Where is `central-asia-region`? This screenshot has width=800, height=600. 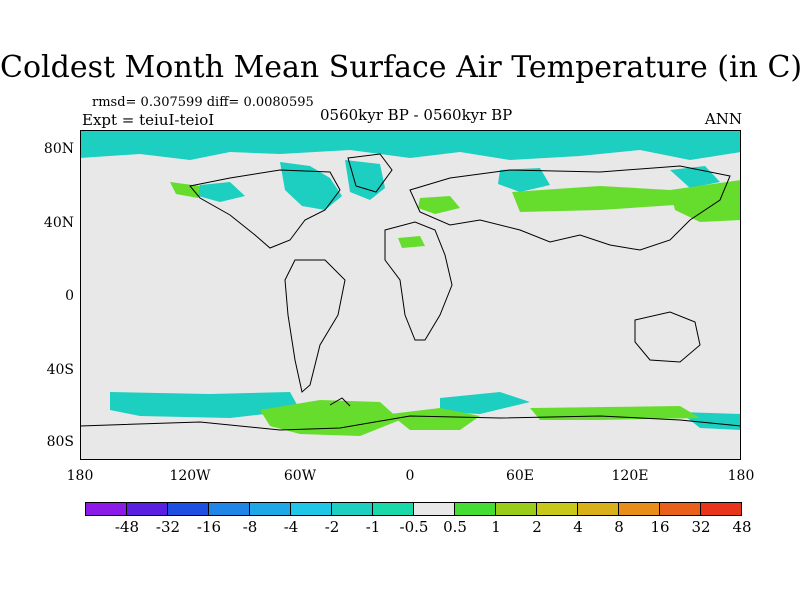 central-asia-region is located at coordinates (593, 199).